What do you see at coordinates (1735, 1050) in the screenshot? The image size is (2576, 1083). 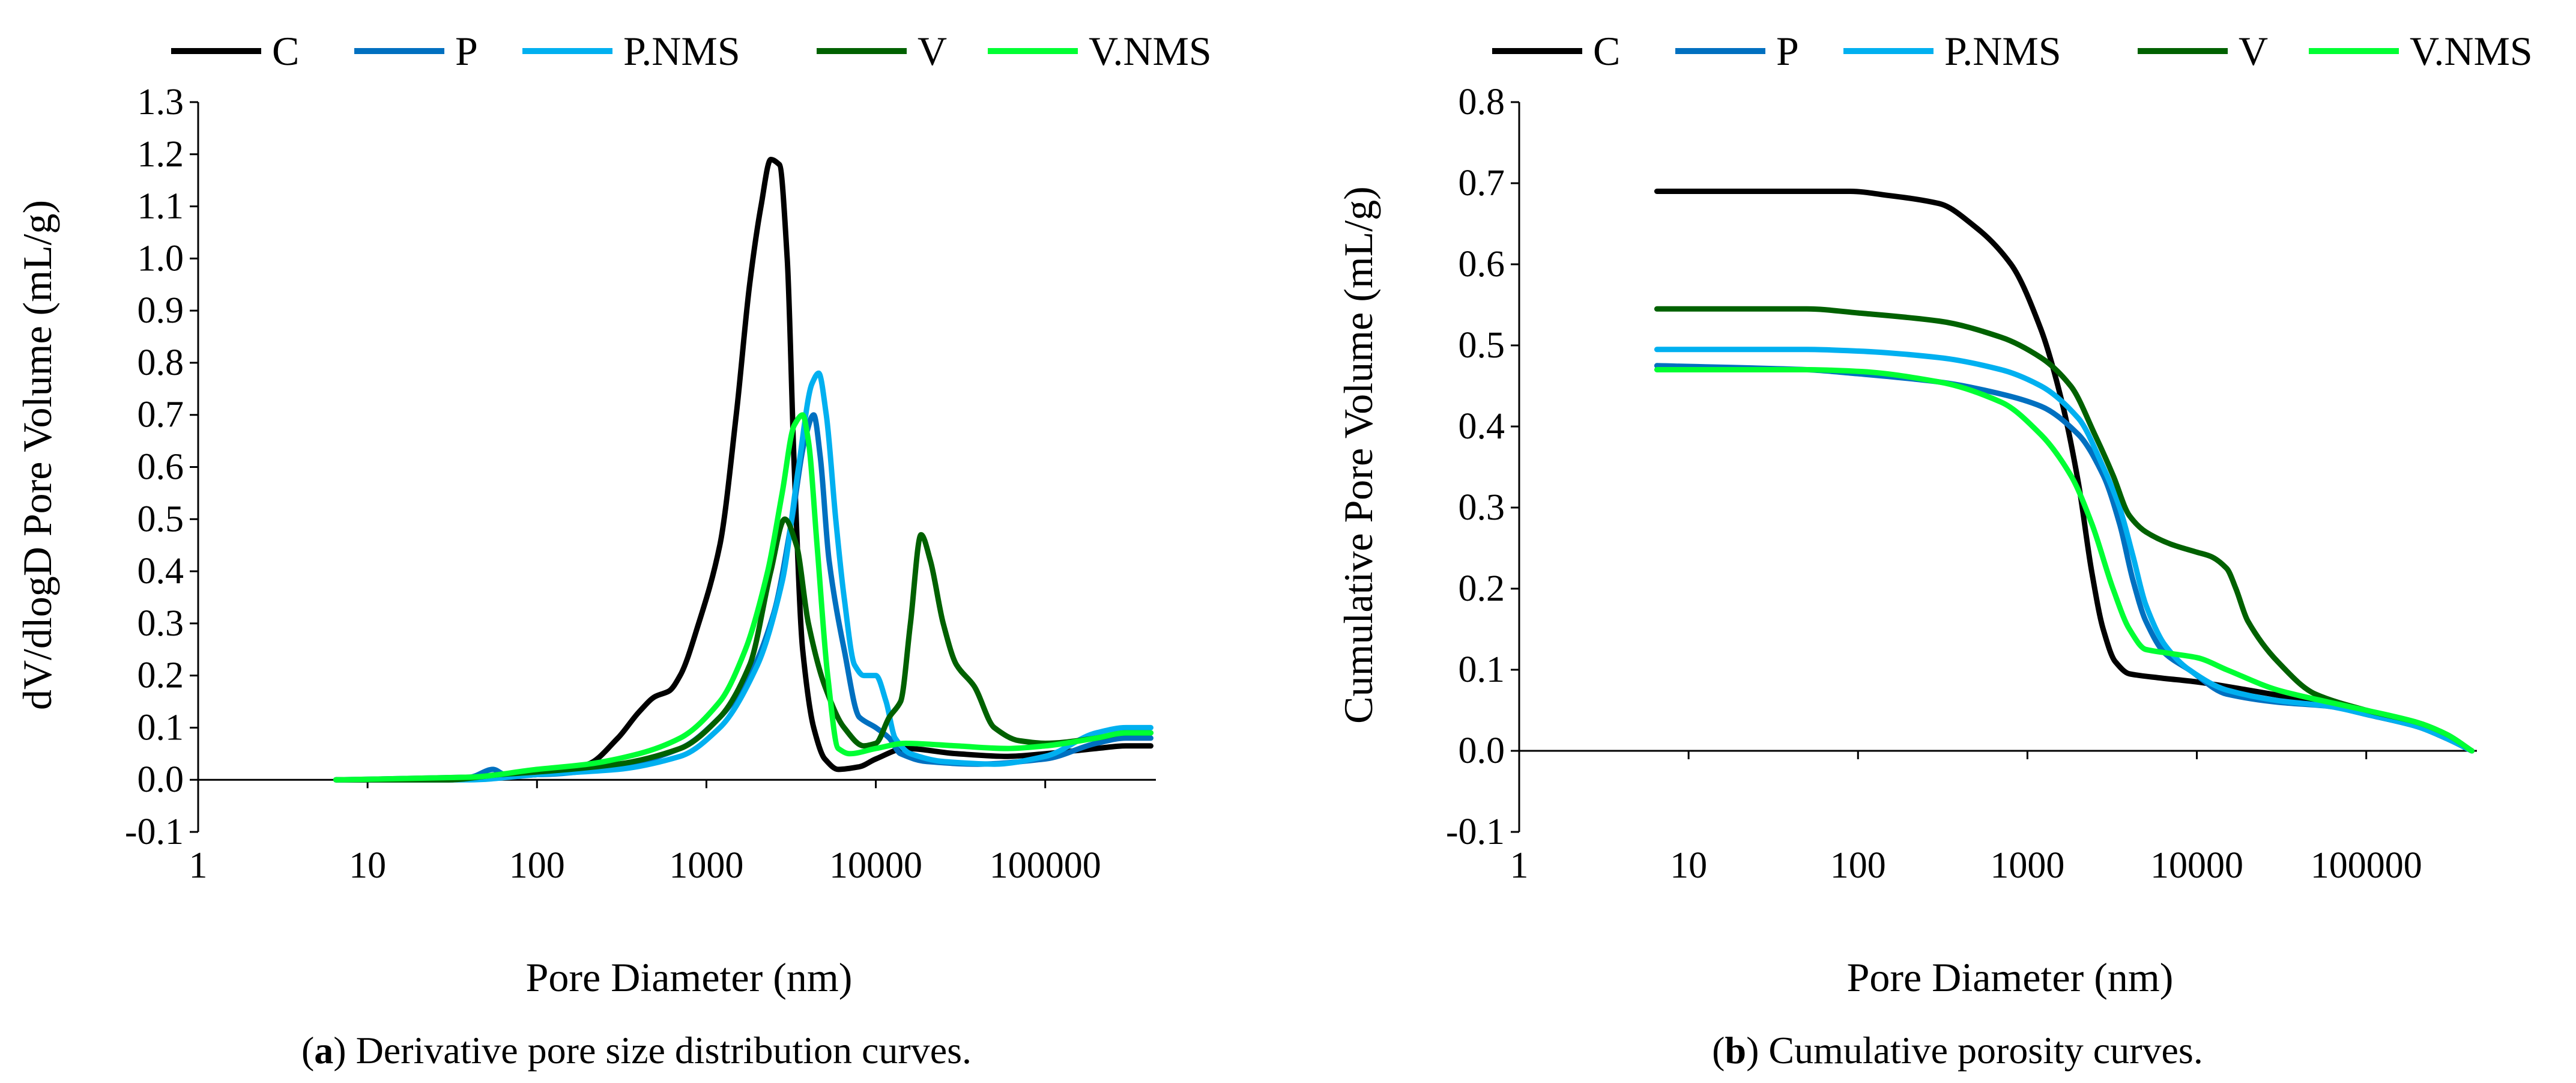 I see `caption-letter: b` at bounding box center [1735, 1050].